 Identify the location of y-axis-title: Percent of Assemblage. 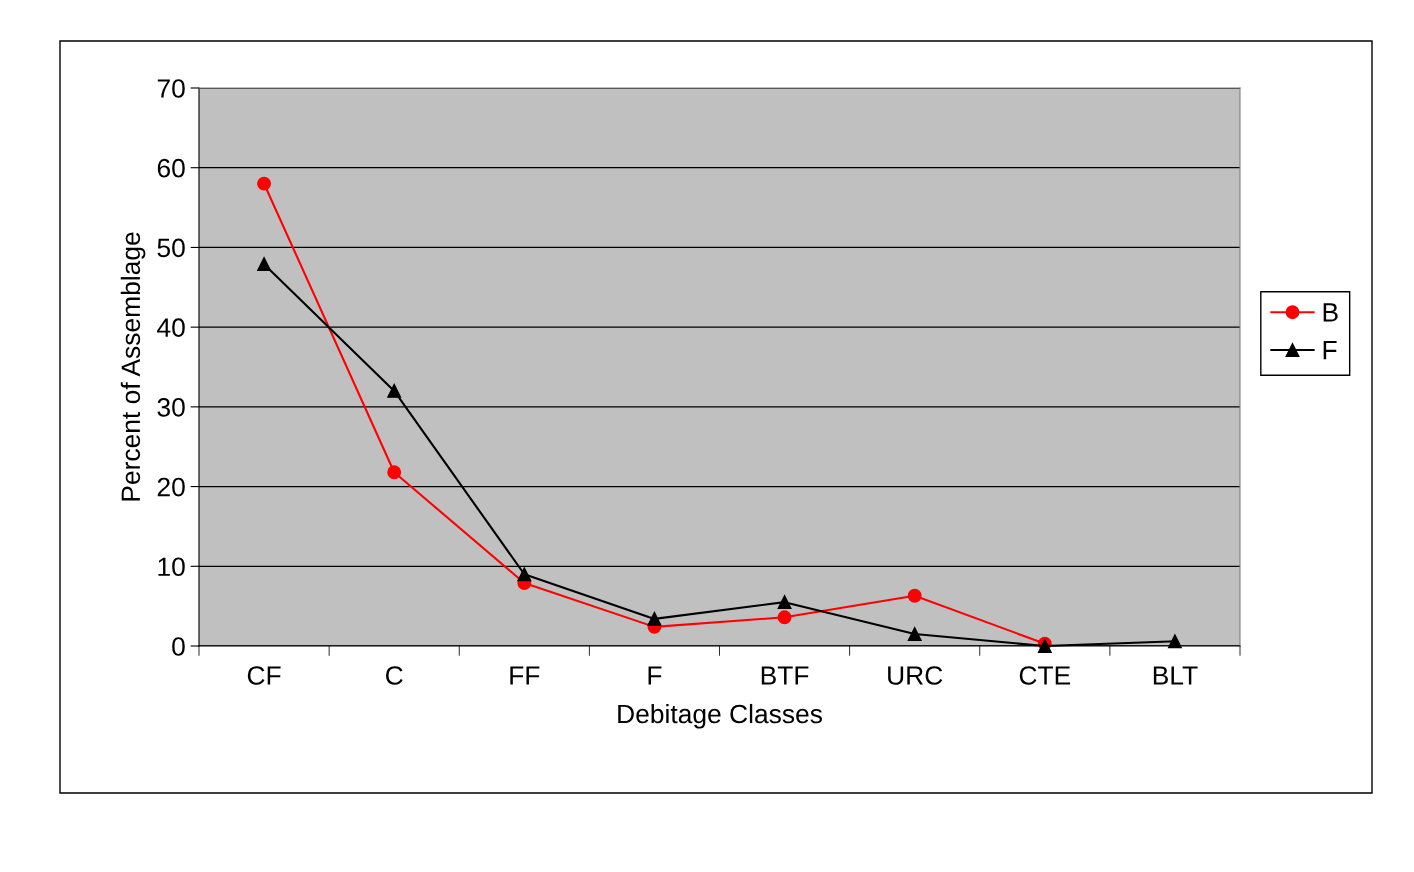
(133, 366).